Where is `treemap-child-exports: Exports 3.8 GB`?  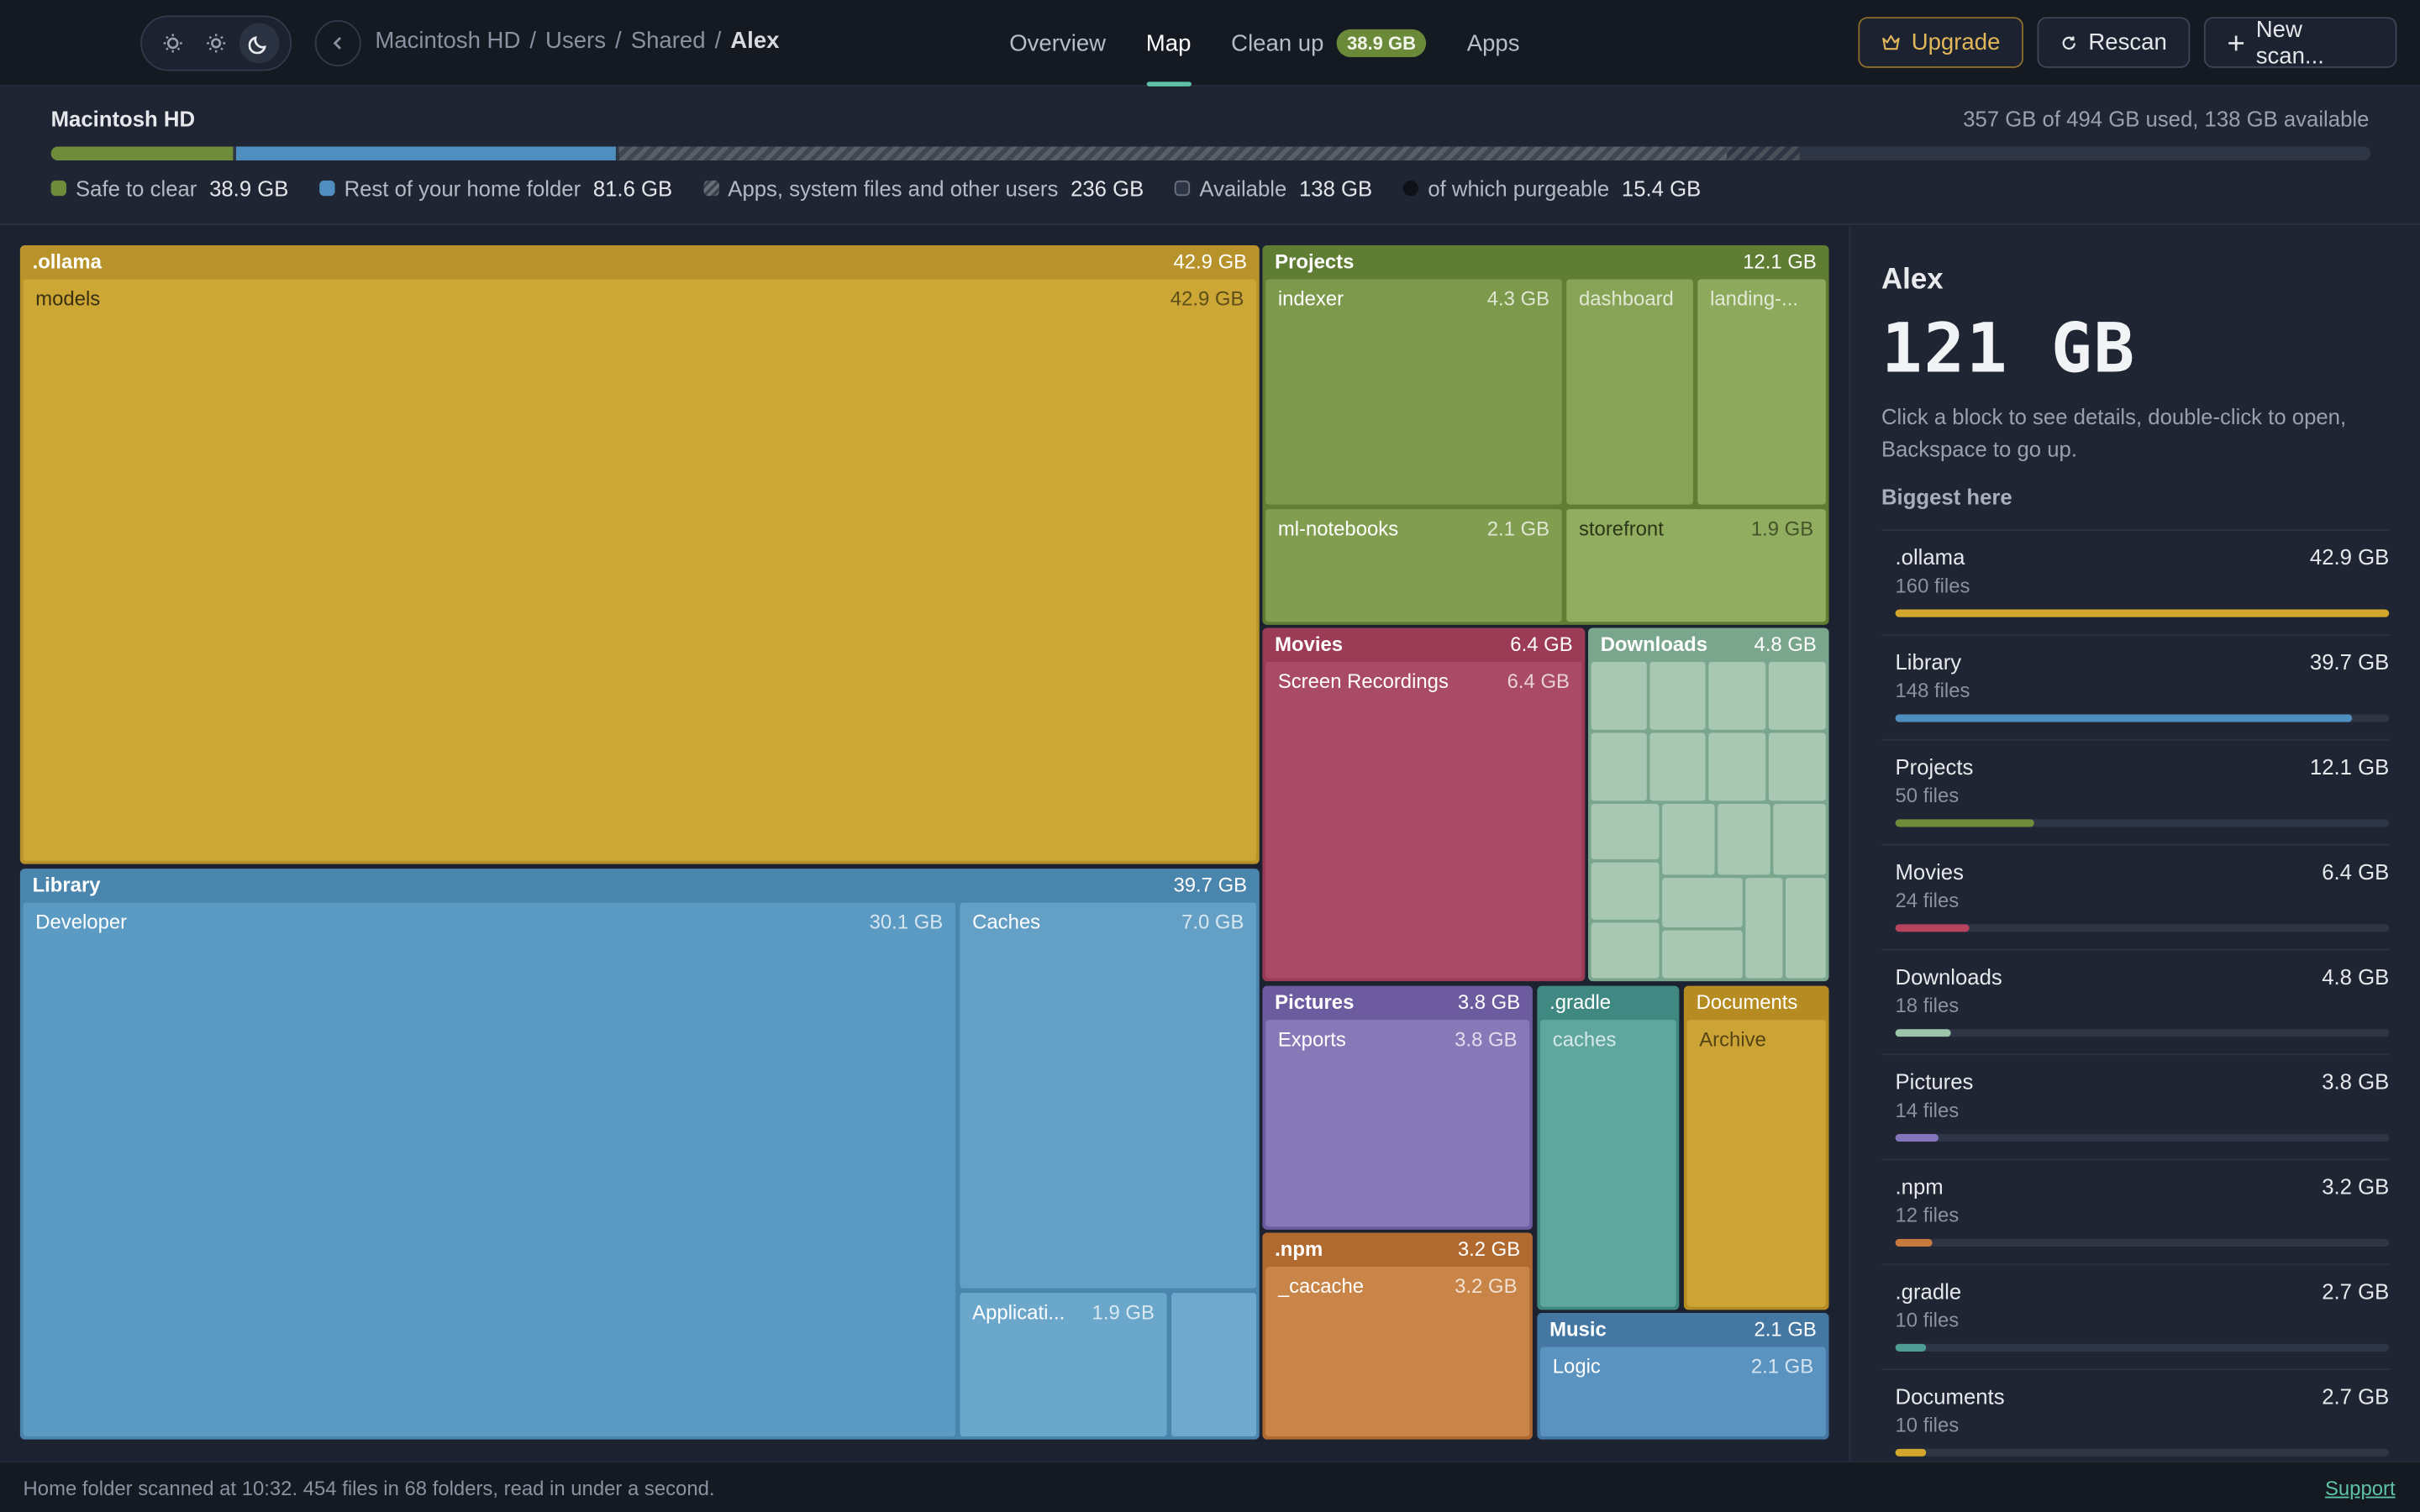 treemap-child-exports: Exports 3.8 GB is located at coordinates (1397, 1123).